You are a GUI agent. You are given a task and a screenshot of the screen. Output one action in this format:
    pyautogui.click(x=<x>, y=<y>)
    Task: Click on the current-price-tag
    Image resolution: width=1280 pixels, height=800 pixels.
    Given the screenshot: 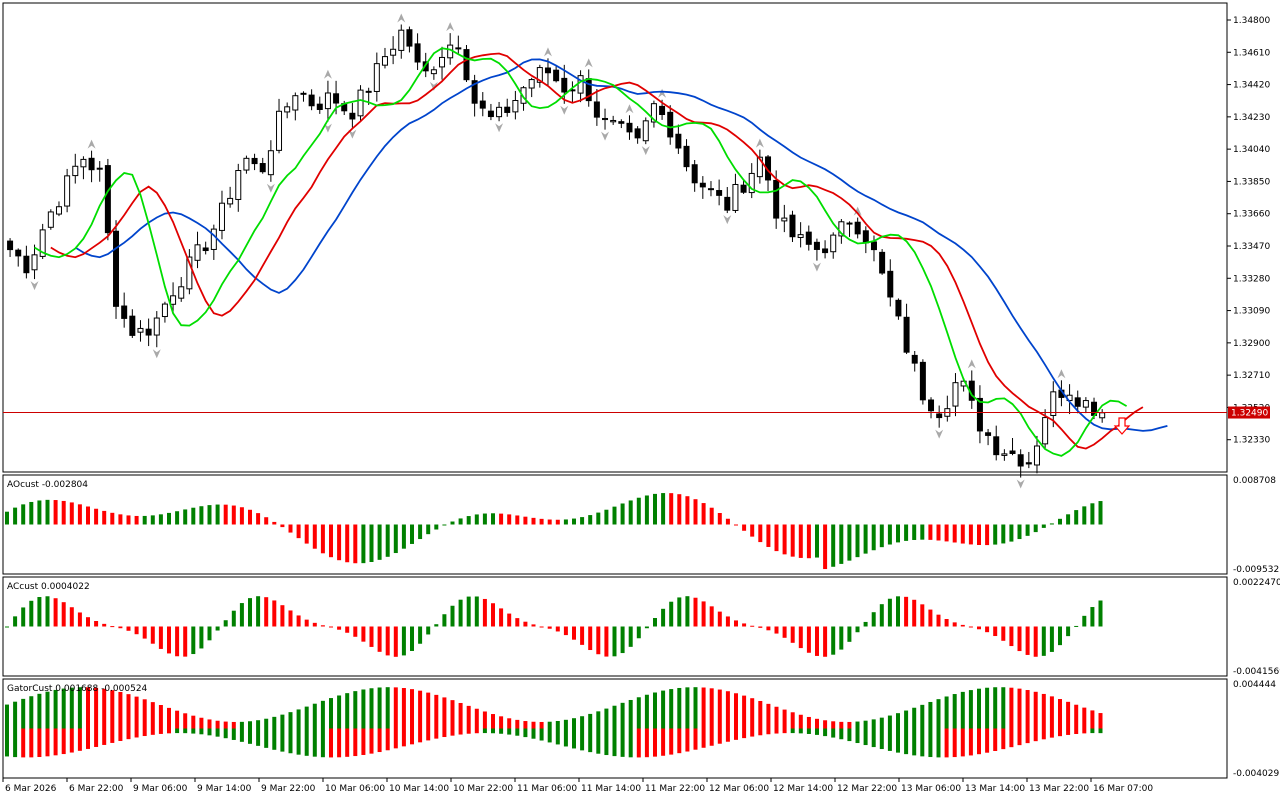 What is the action you would take?
    pyautogui.click(x=1249, y=412)
    